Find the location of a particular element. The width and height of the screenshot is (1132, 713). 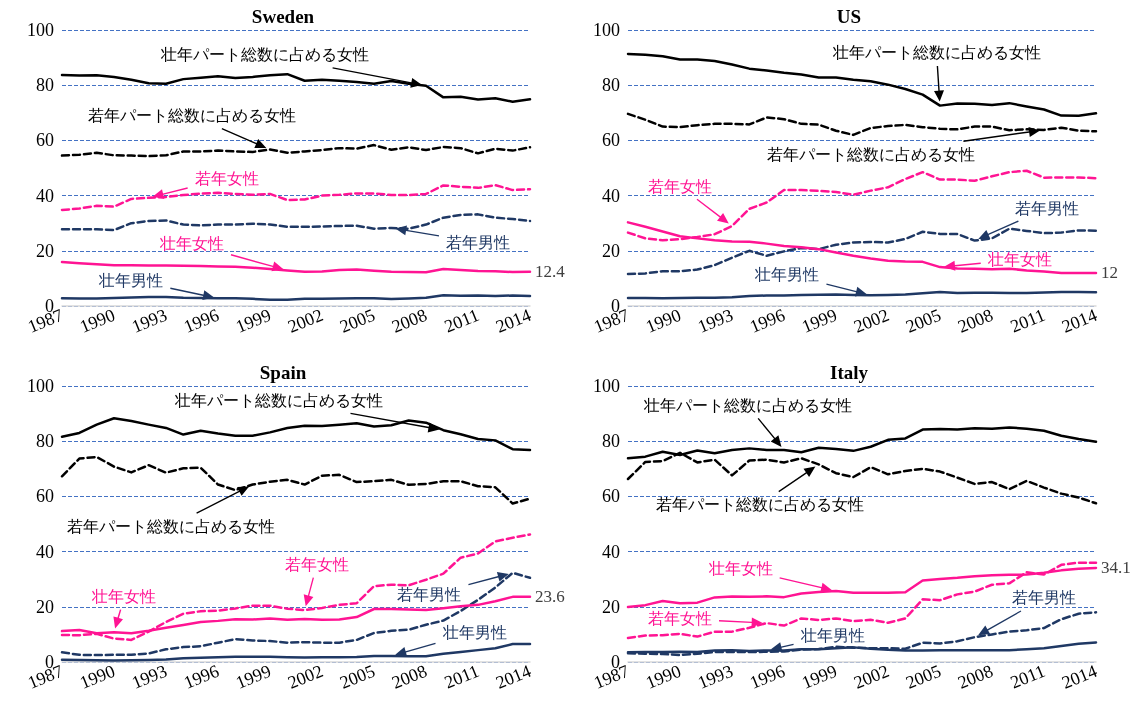

chart-title: Italy is located at coordinates (849, 372).